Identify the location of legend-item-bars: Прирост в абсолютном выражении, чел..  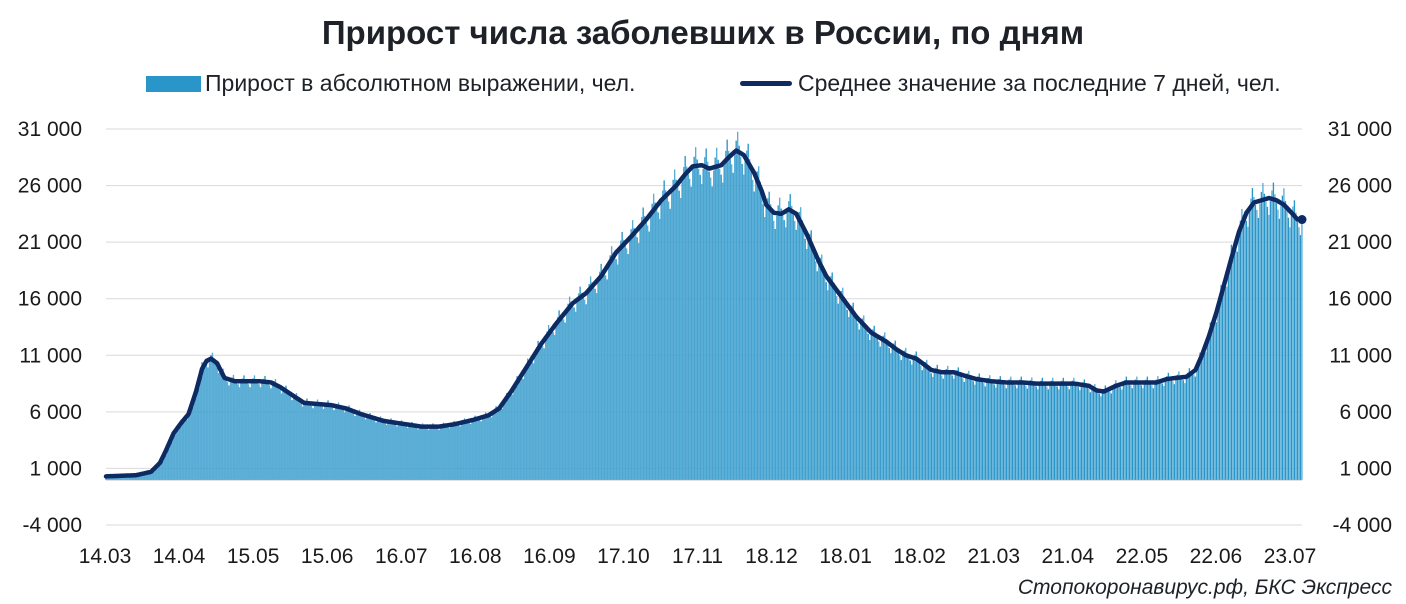
(390, 83).